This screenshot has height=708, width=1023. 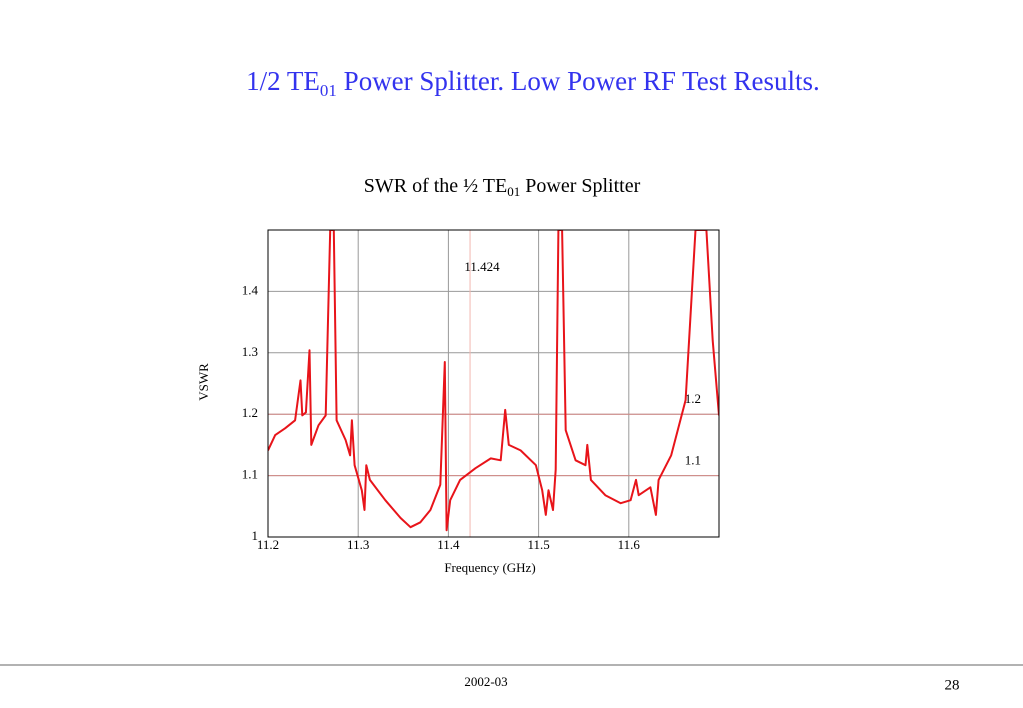 What do you see at coordinates (489, 567) in the screenshot?
I see `x-axis-label: Frequency (GHz)` at bounding box center [489, 567].